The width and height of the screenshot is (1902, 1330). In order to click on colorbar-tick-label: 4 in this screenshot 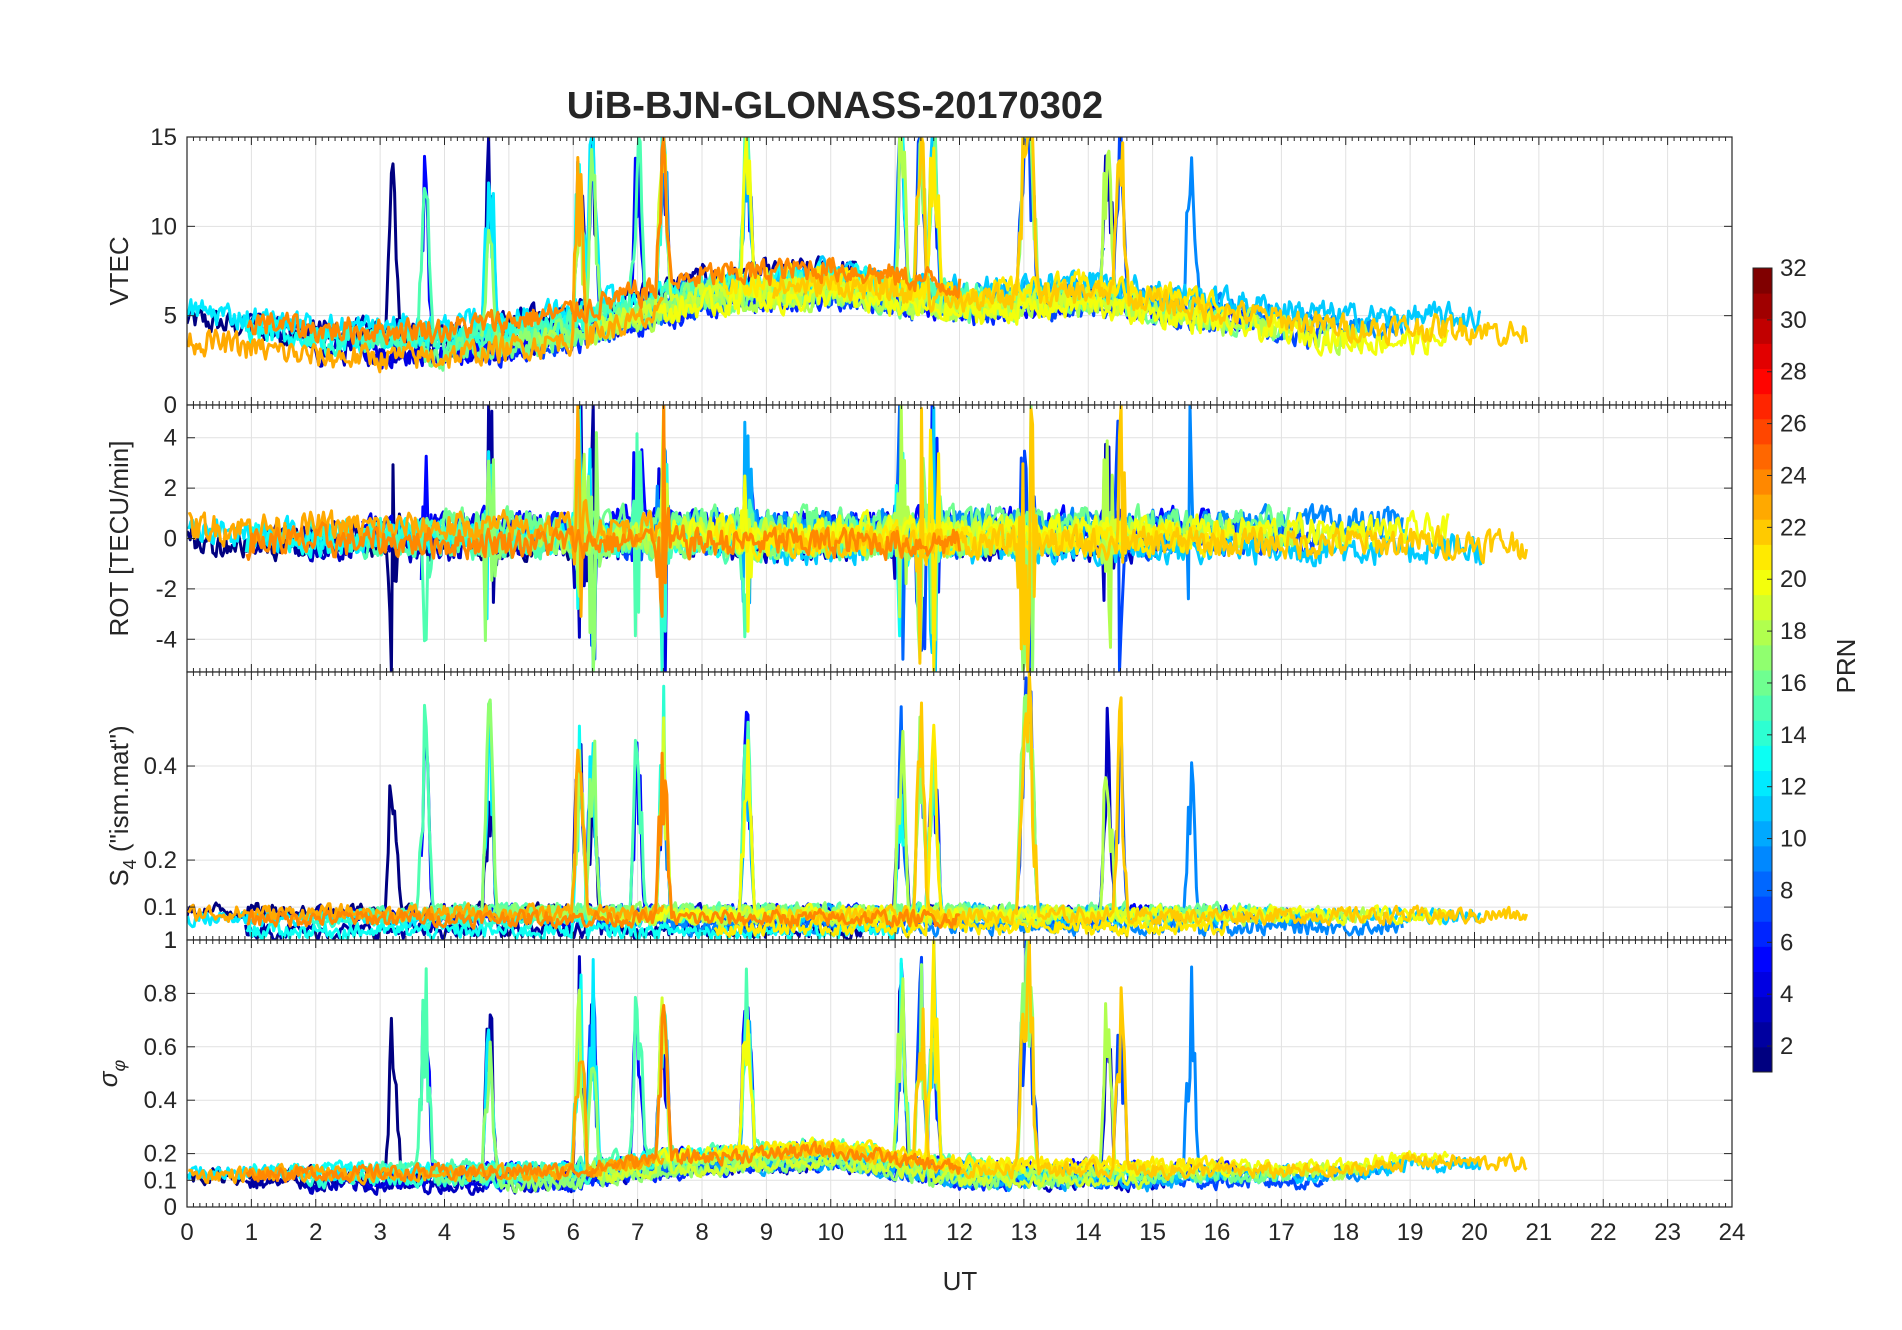, I will do `click(1786, 994)`.